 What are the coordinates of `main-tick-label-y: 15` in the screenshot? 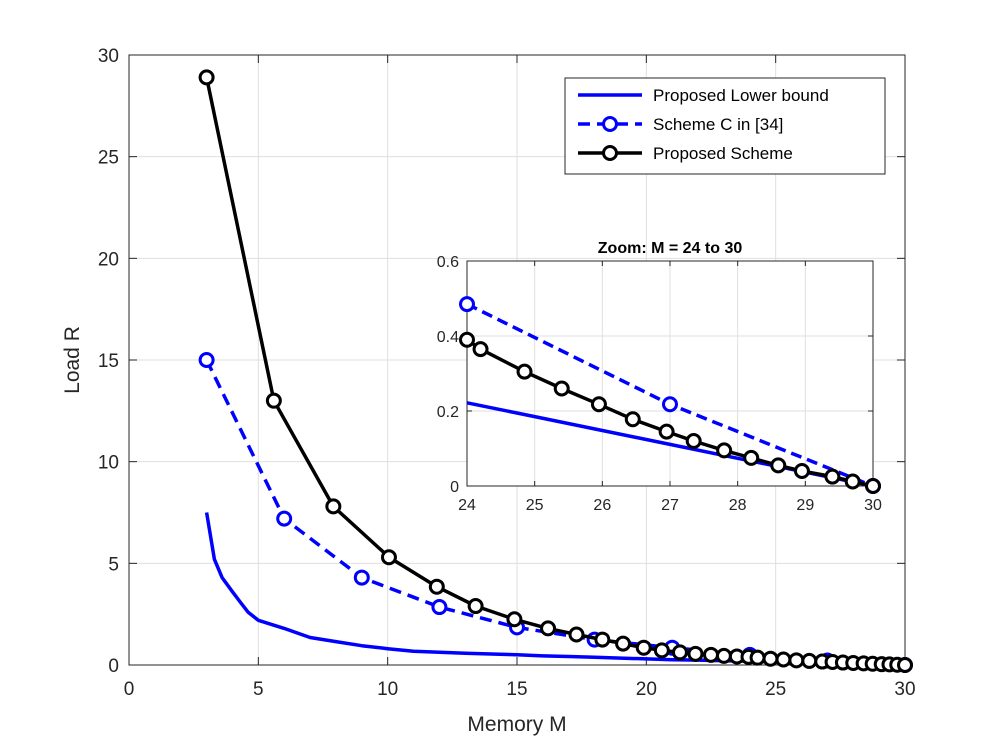 It's located at (108, 361).